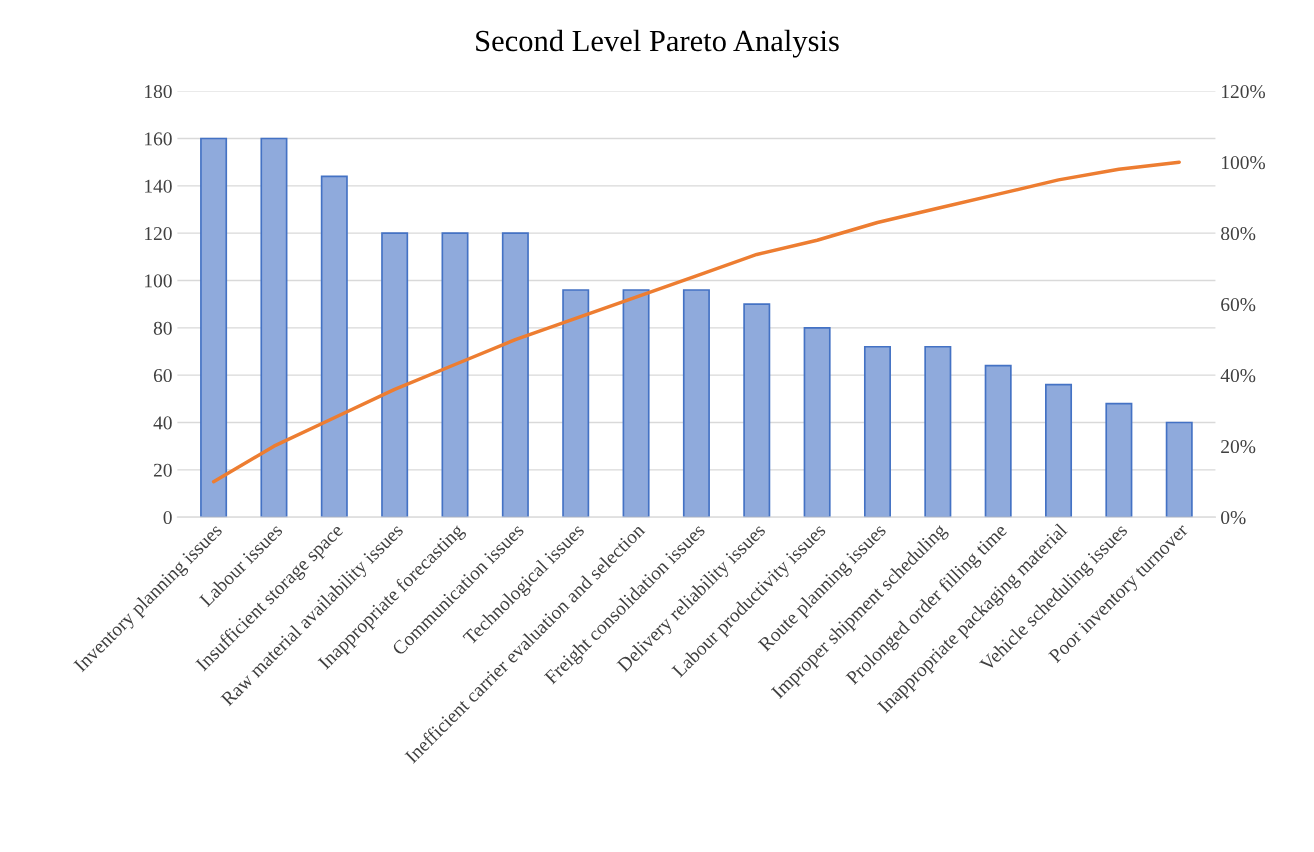  I want to click on y2-tick-label: 40%, so click(1238, 375).